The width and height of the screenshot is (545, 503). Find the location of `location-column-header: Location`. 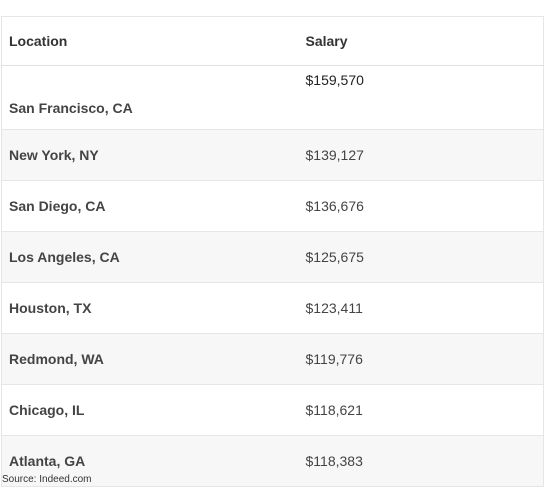

location-column-header: Location is located at coordinates (150, 41).